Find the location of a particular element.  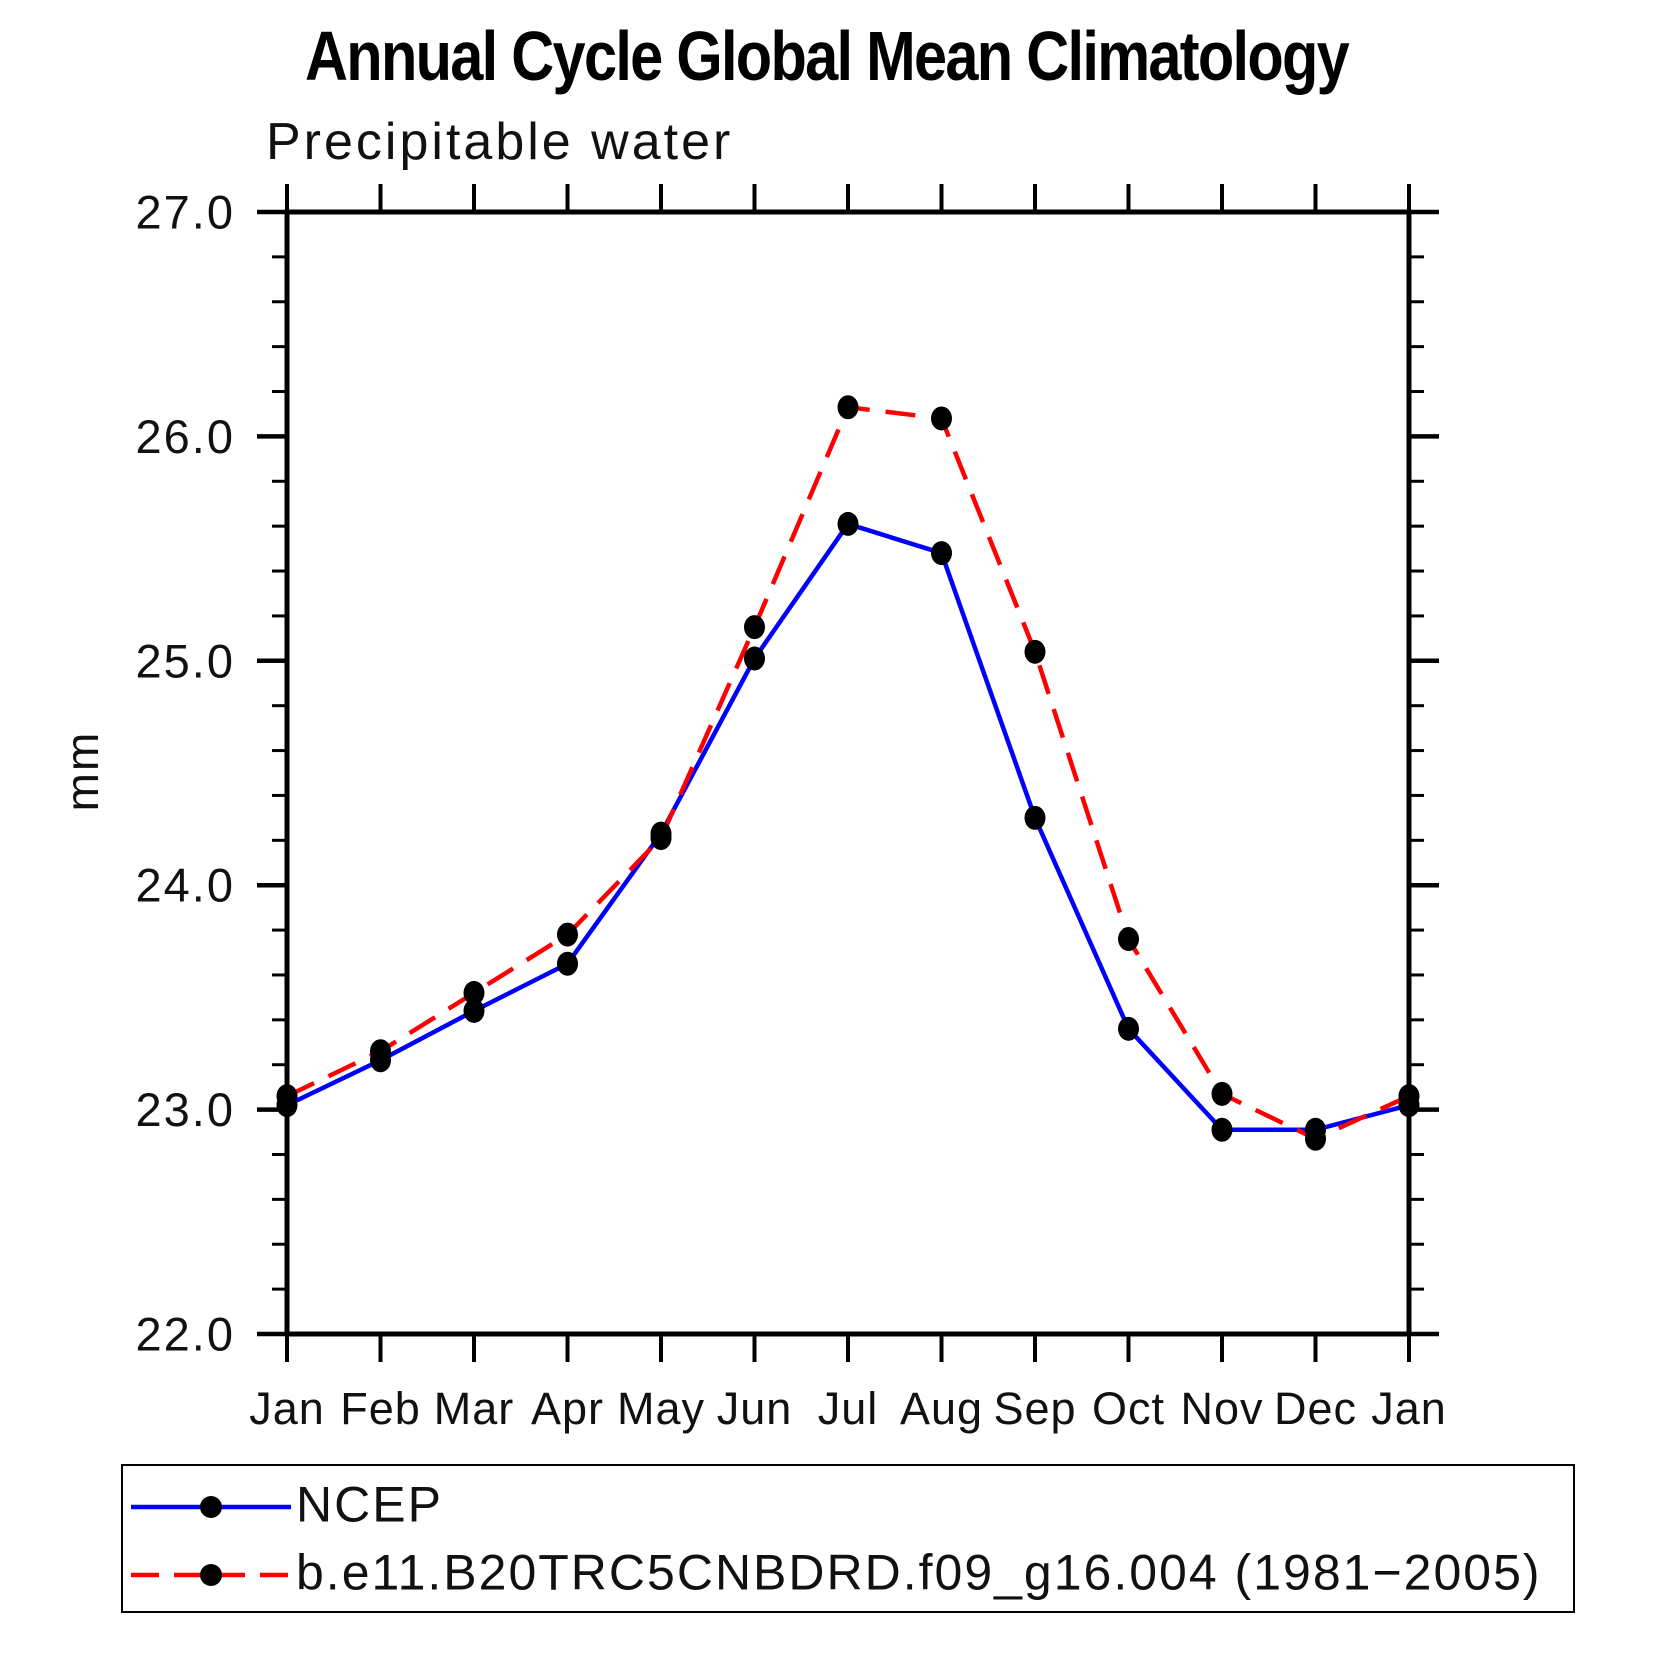

x-axis-tick-label: Feb is located at coordinates (380, 1408).